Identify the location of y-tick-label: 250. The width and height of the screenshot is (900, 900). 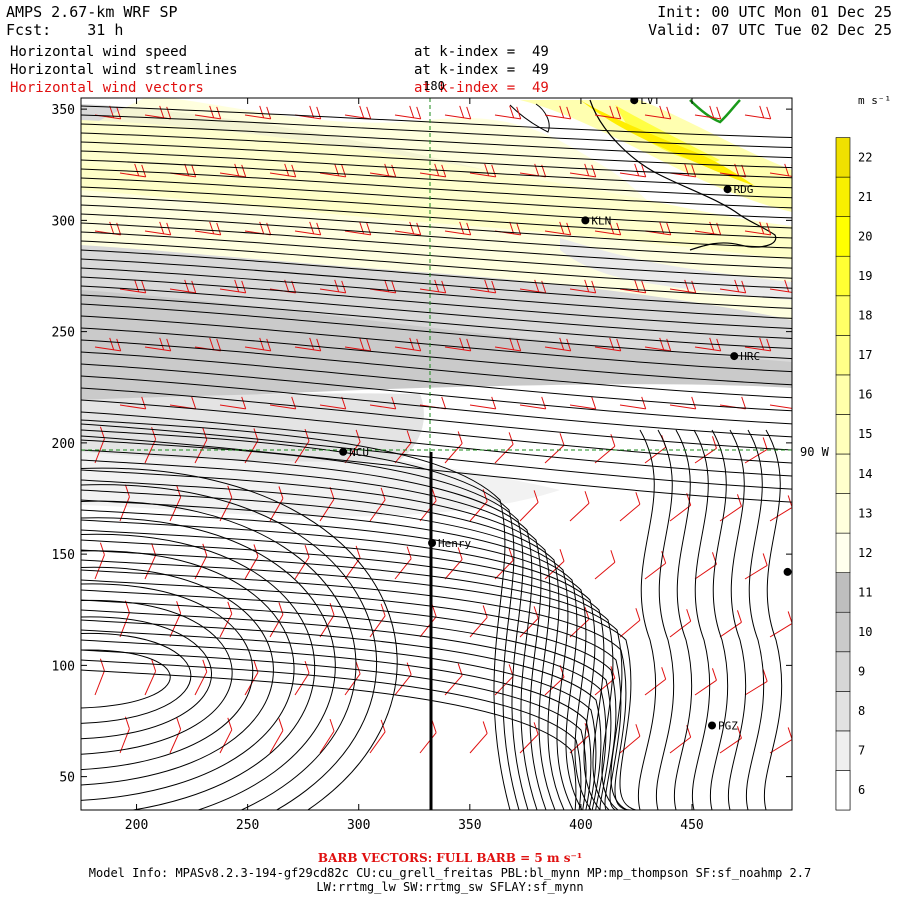
(63, 333).